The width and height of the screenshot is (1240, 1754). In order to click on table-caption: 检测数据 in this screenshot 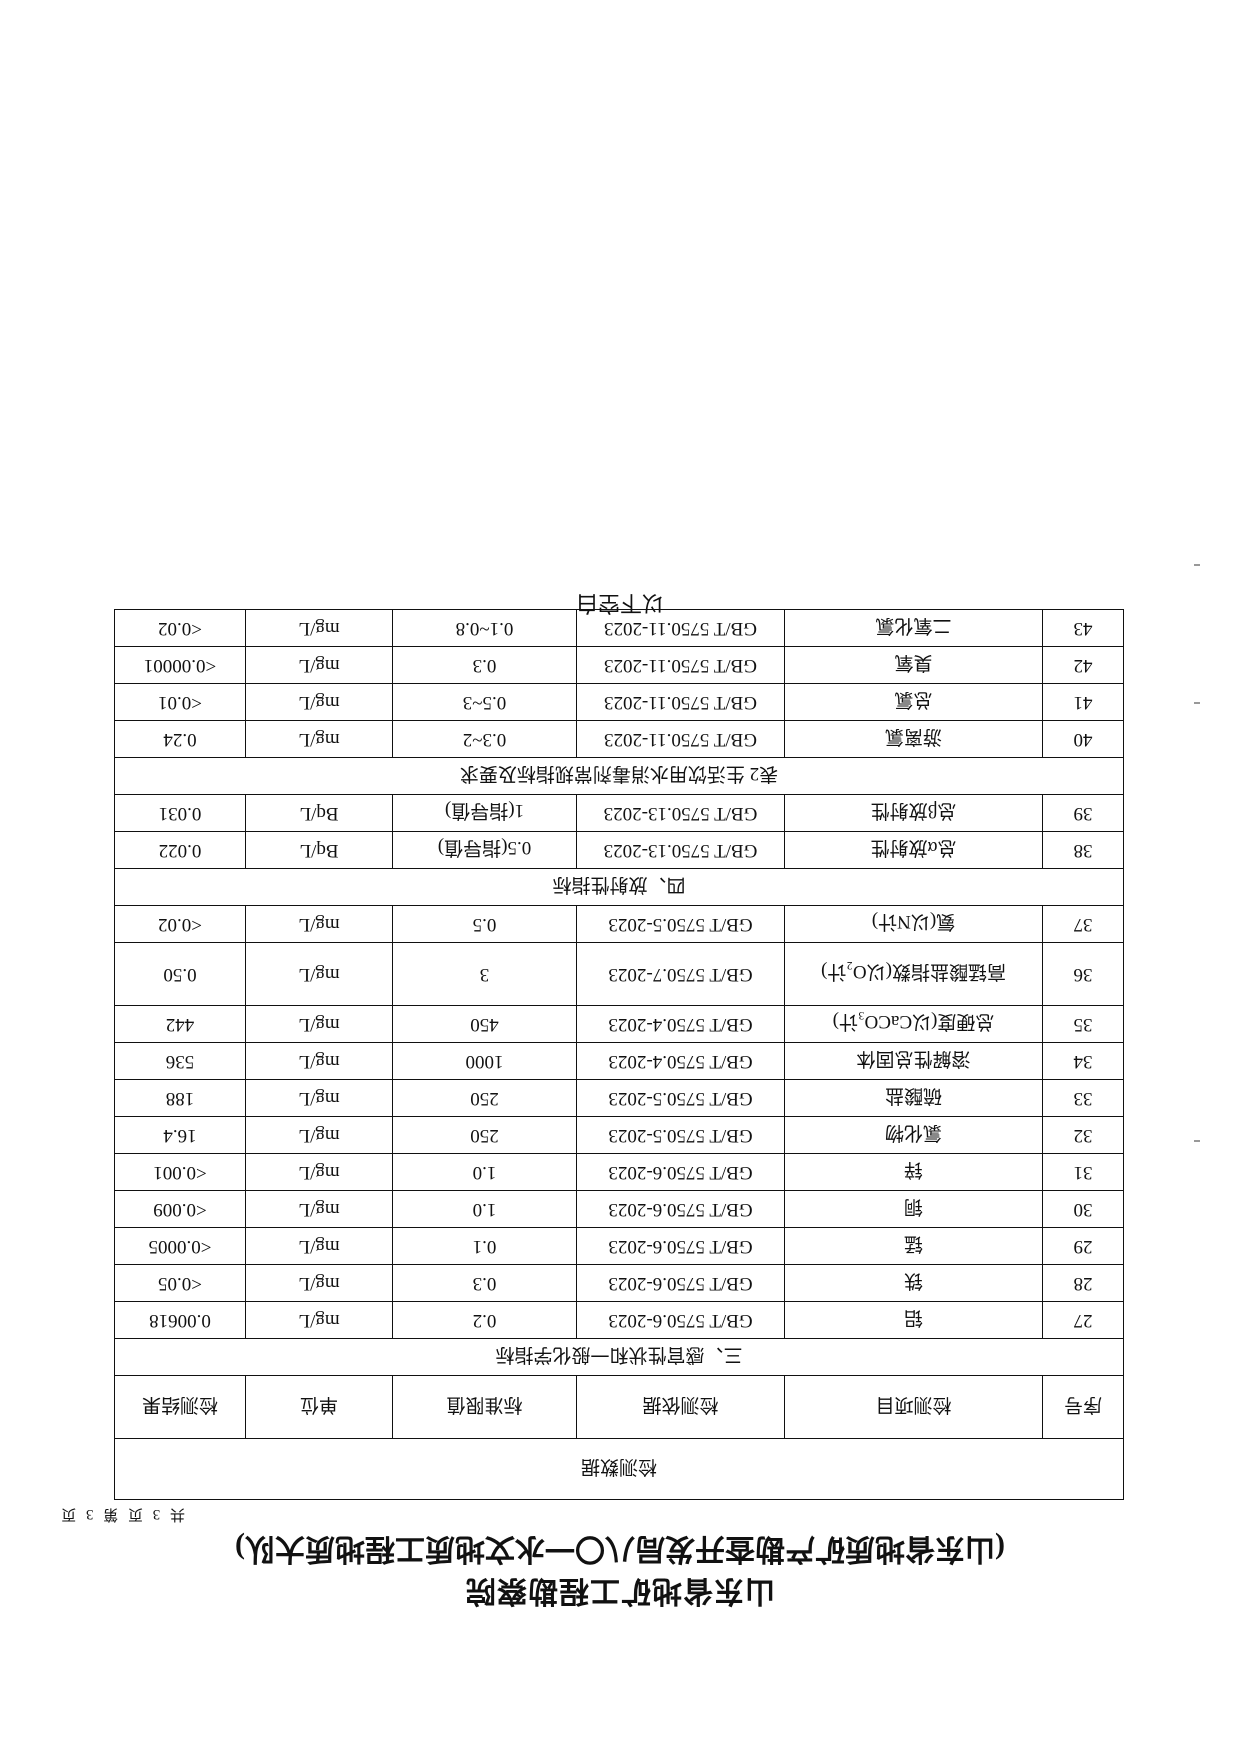, I will do `click(619, 1469)`.